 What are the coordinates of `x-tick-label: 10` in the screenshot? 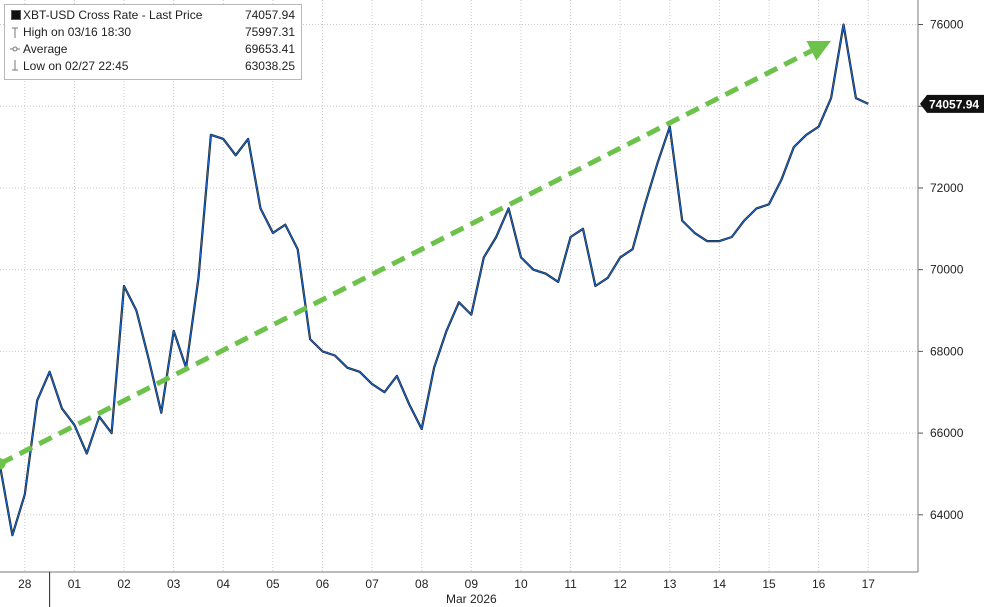 It's located at (521, 584).